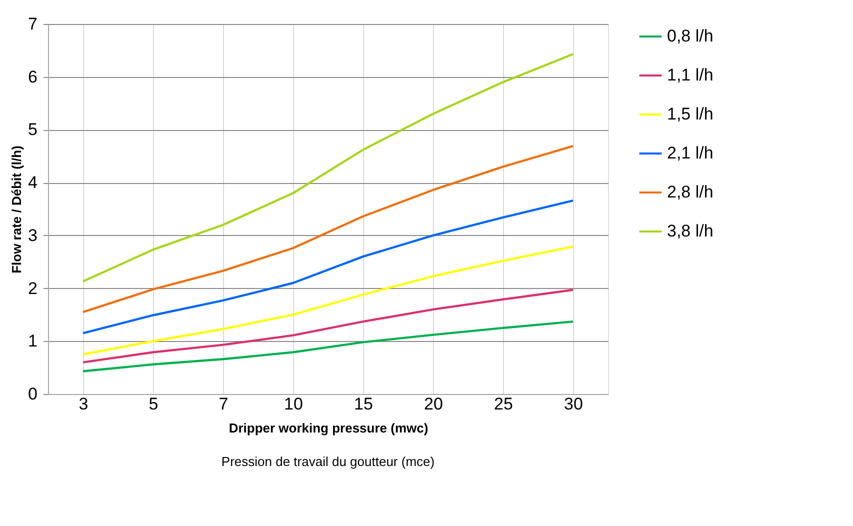  Describe the element at coordinates (153, 404) in the screenshot. I see `x-tick-label: 5` at that location.